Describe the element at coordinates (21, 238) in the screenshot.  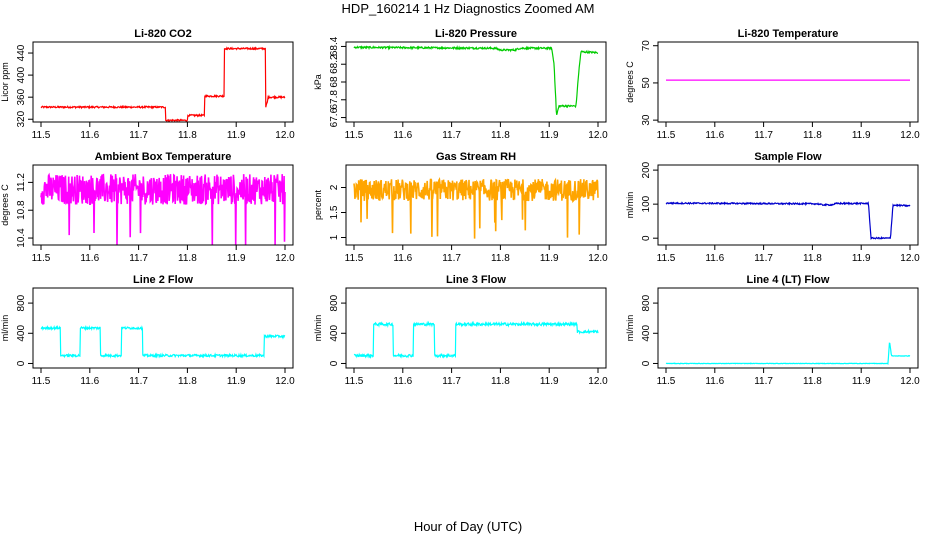
I see `y-tick-label: 10.4` at that location.